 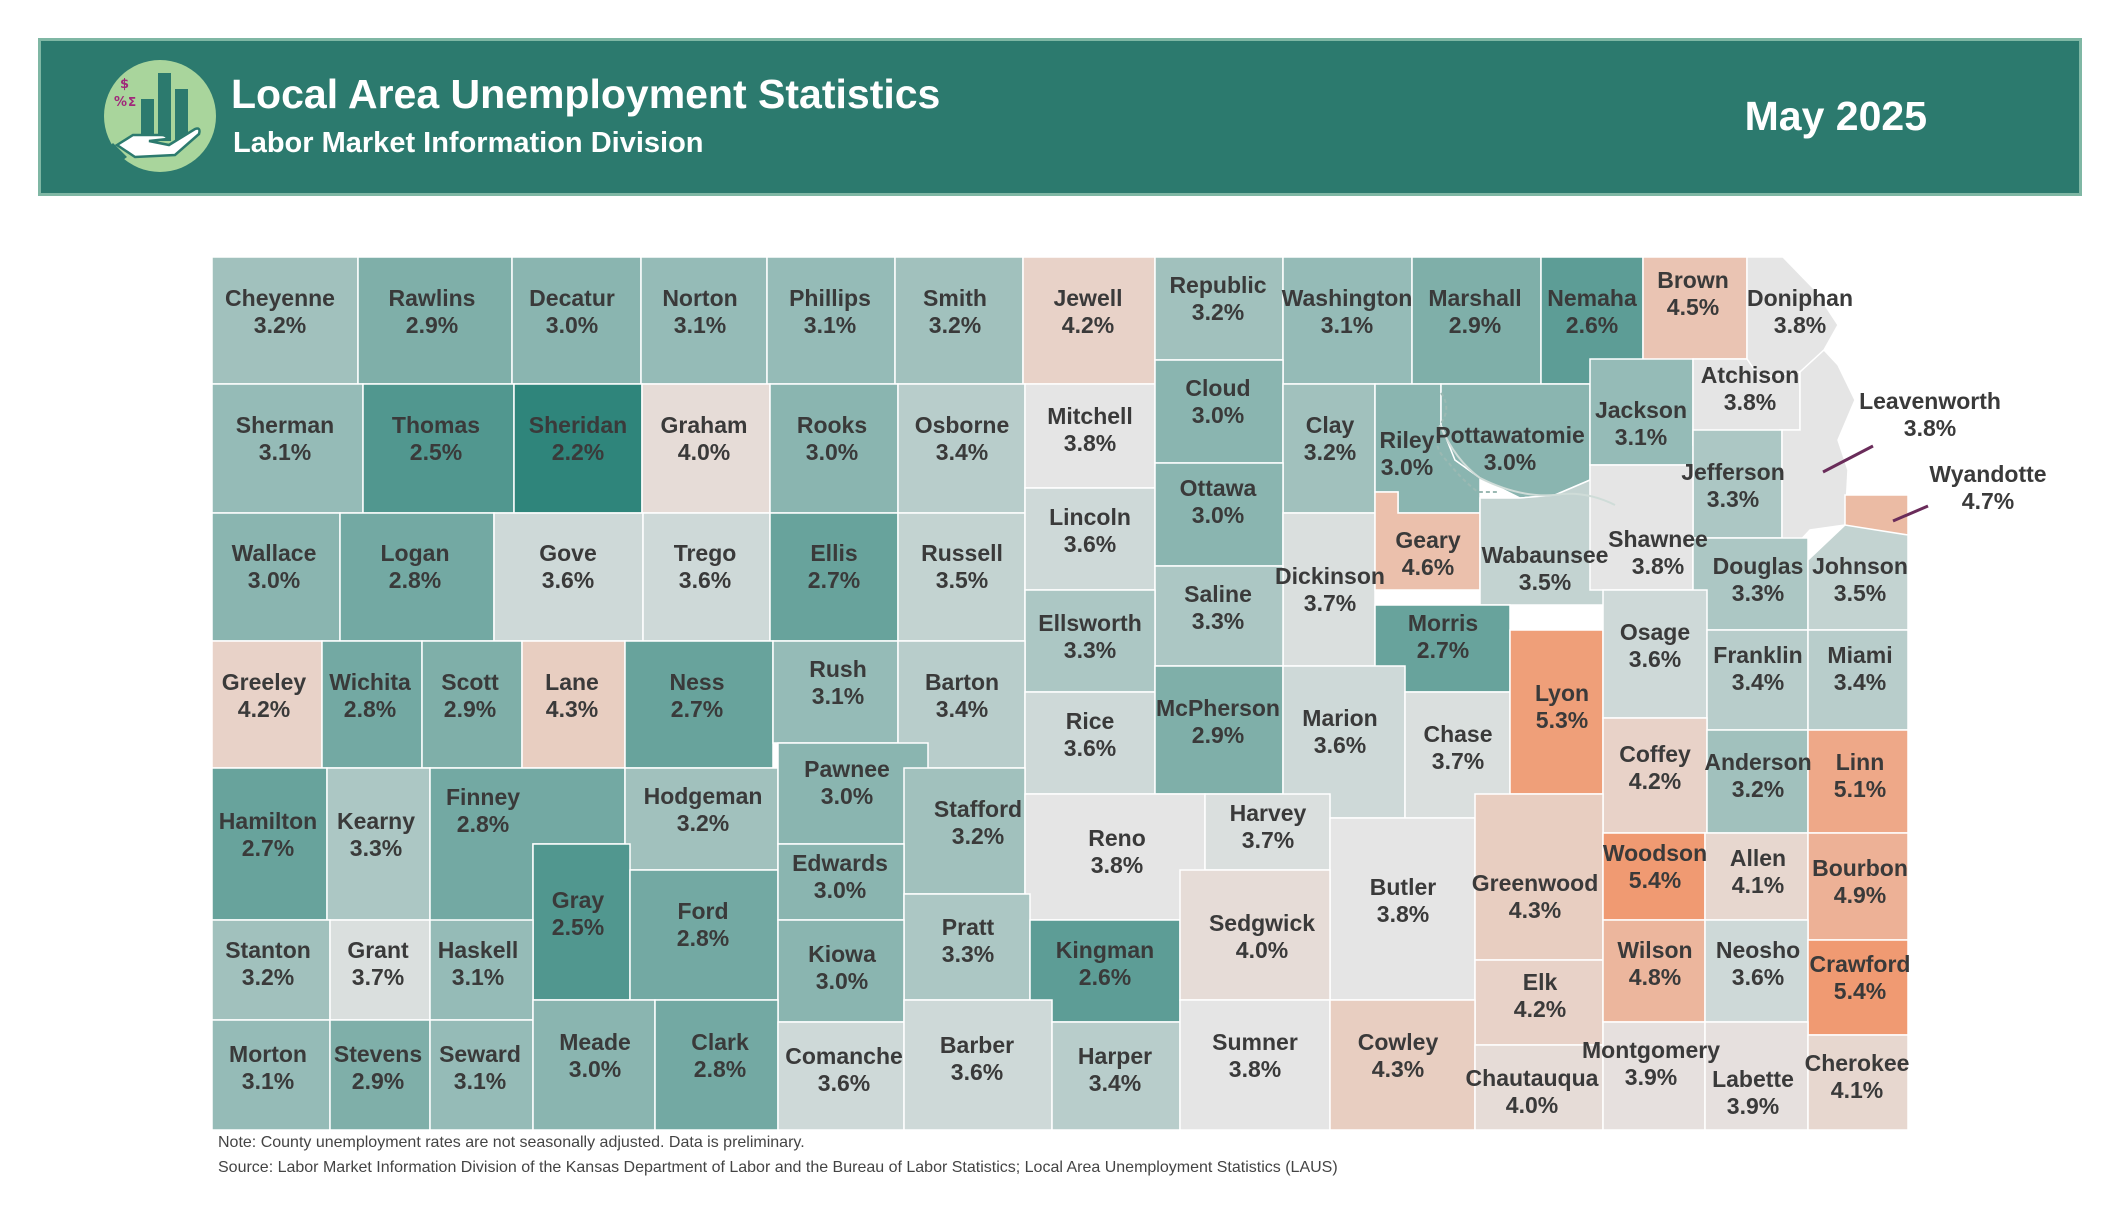 I want to click on county-name-osage: Osage, so click(x=1655, y=632).